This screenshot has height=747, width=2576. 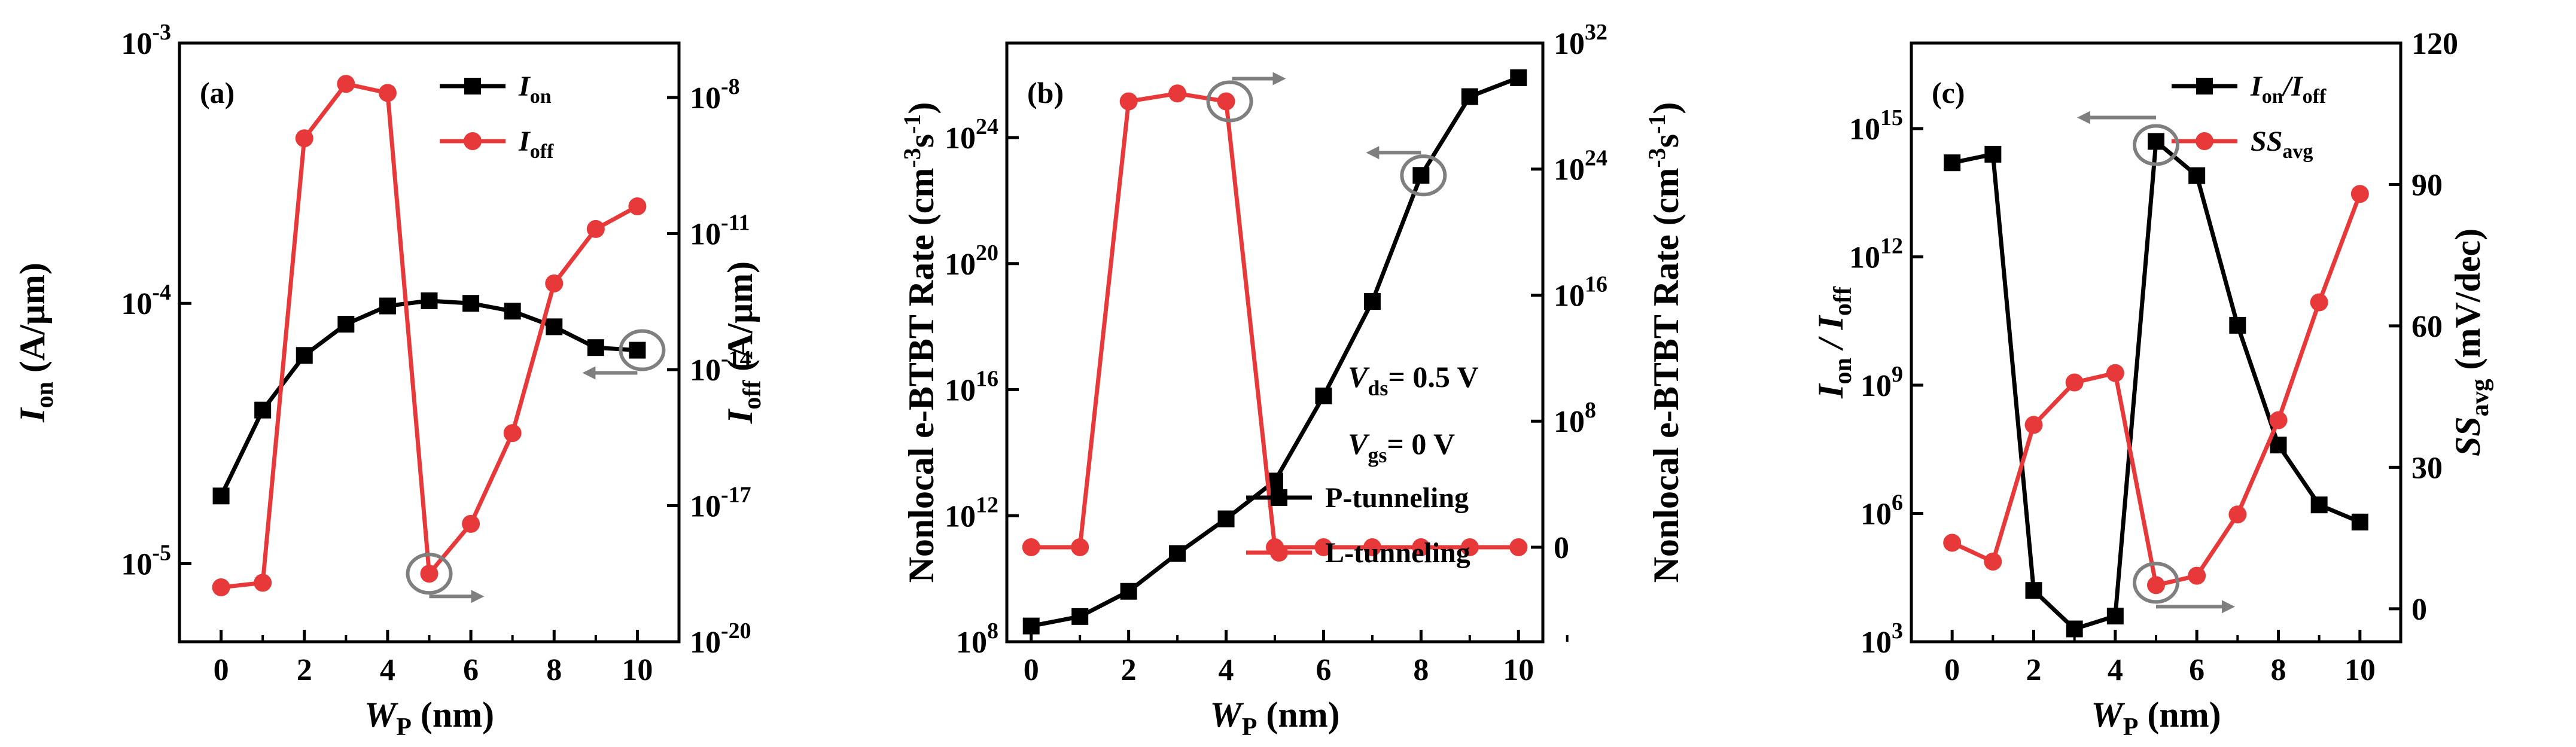 I want to click on panel-letter: (b), so click(x=1045, y=92).